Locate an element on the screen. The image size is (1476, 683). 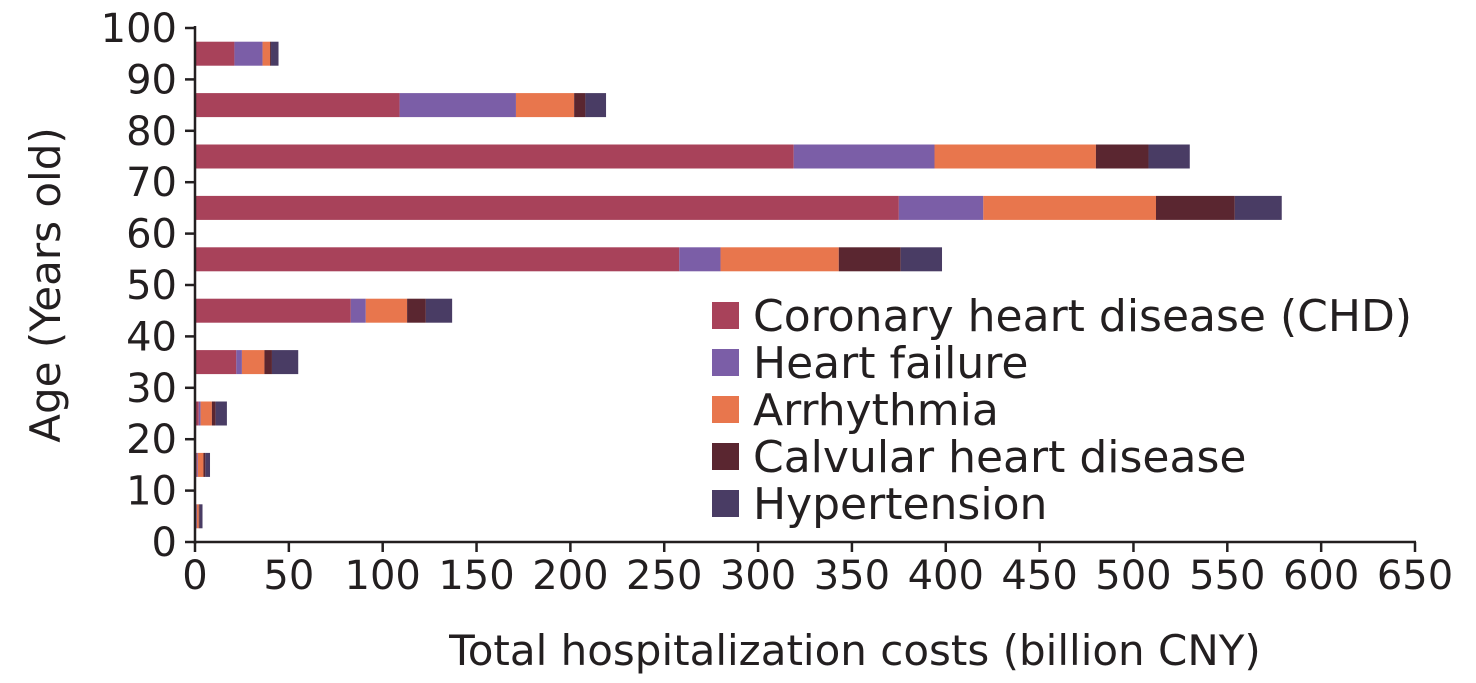
y-axis-title: Age (Years old) is located at coordinates (45, 285).